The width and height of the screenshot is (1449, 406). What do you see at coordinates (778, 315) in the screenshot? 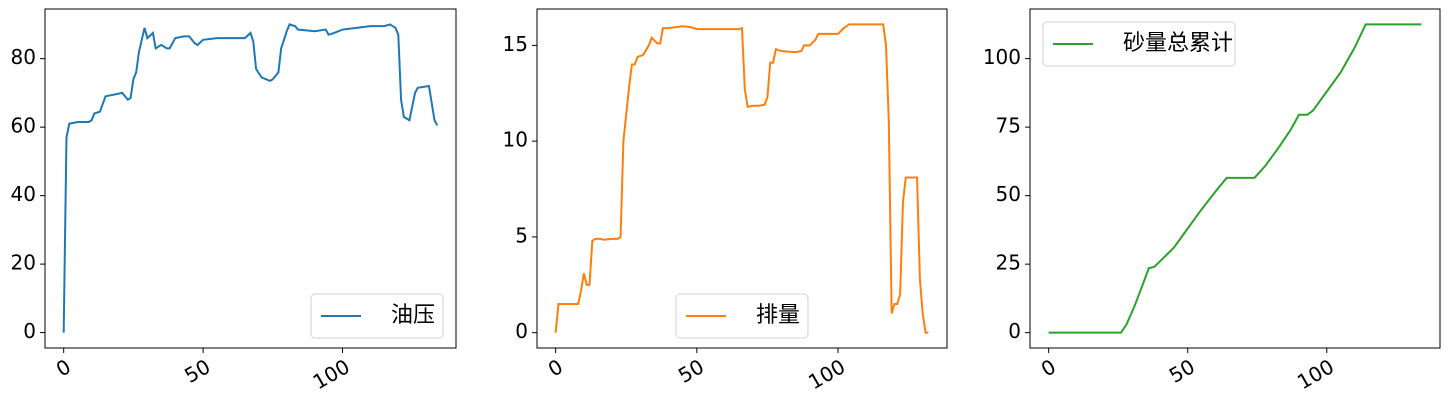
I see `legend-label: 排量` at bounding box center [778, 315].